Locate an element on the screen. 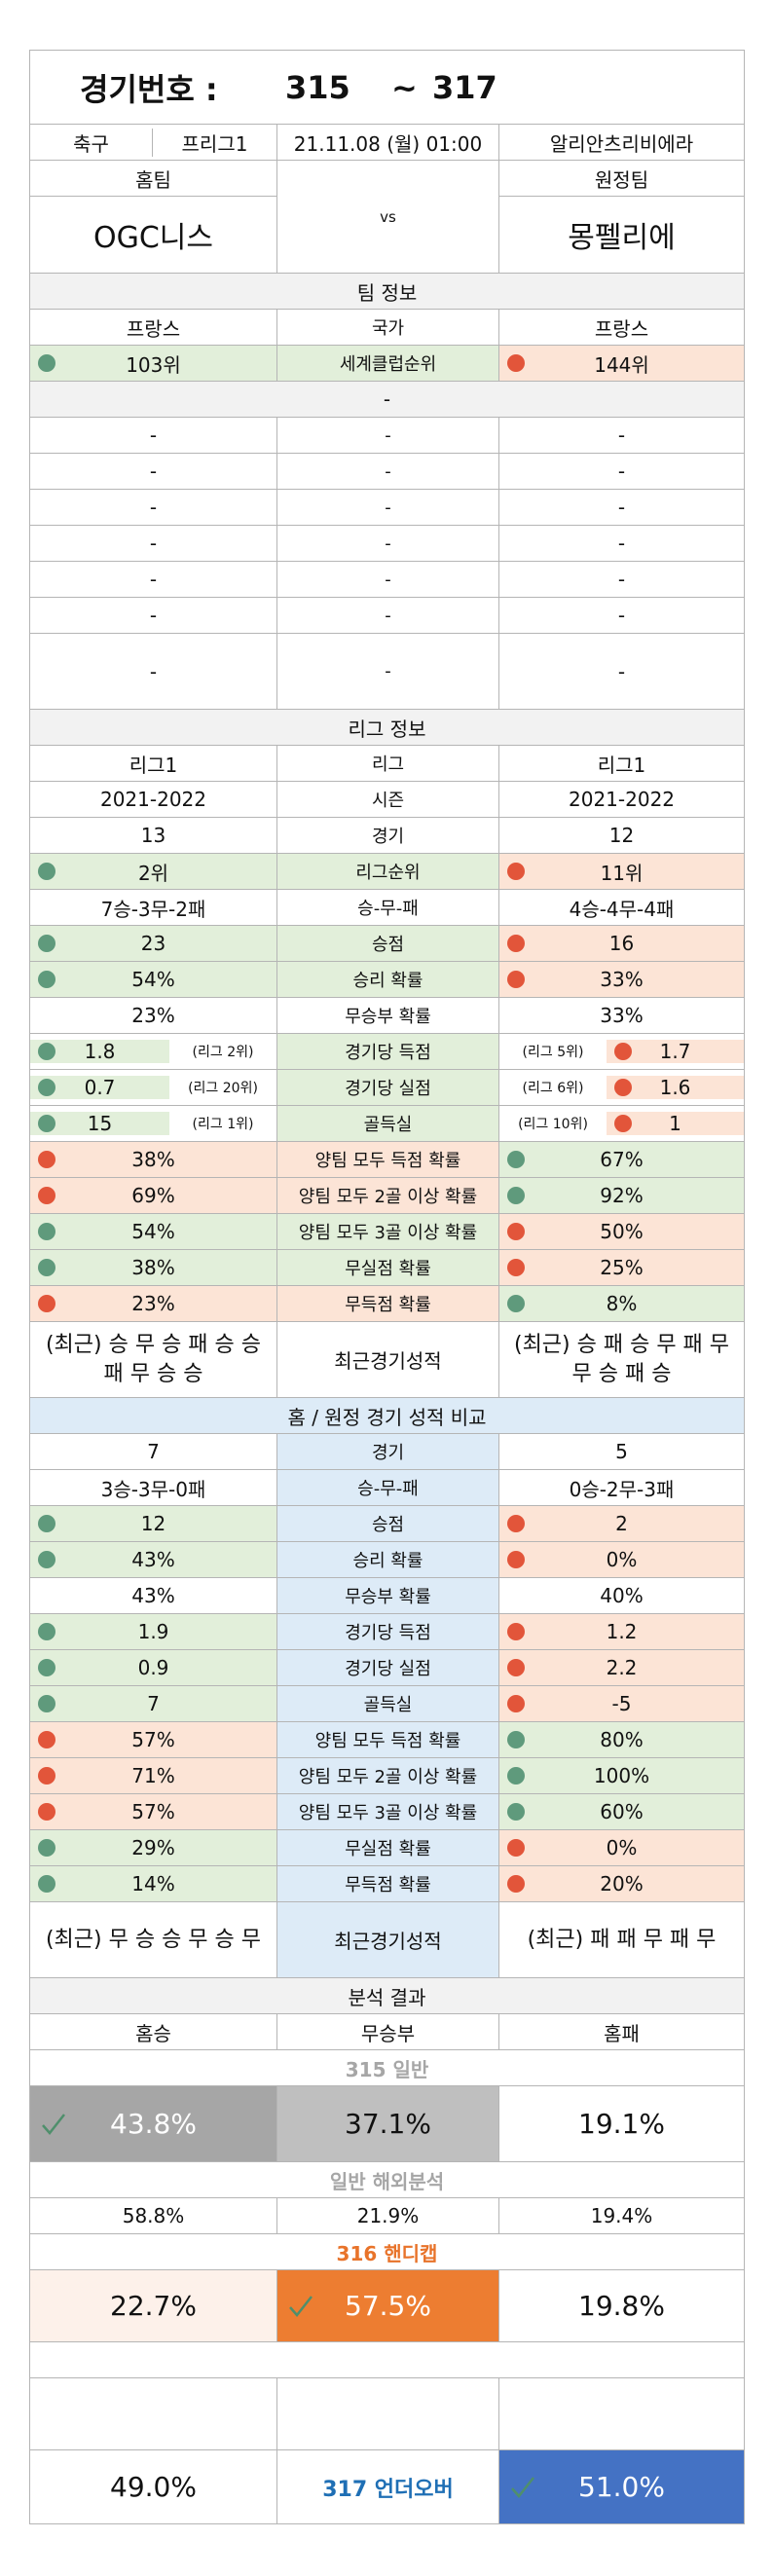 This screenshot has width=773, height=2576. label: - is located at coordinates (387, 671).